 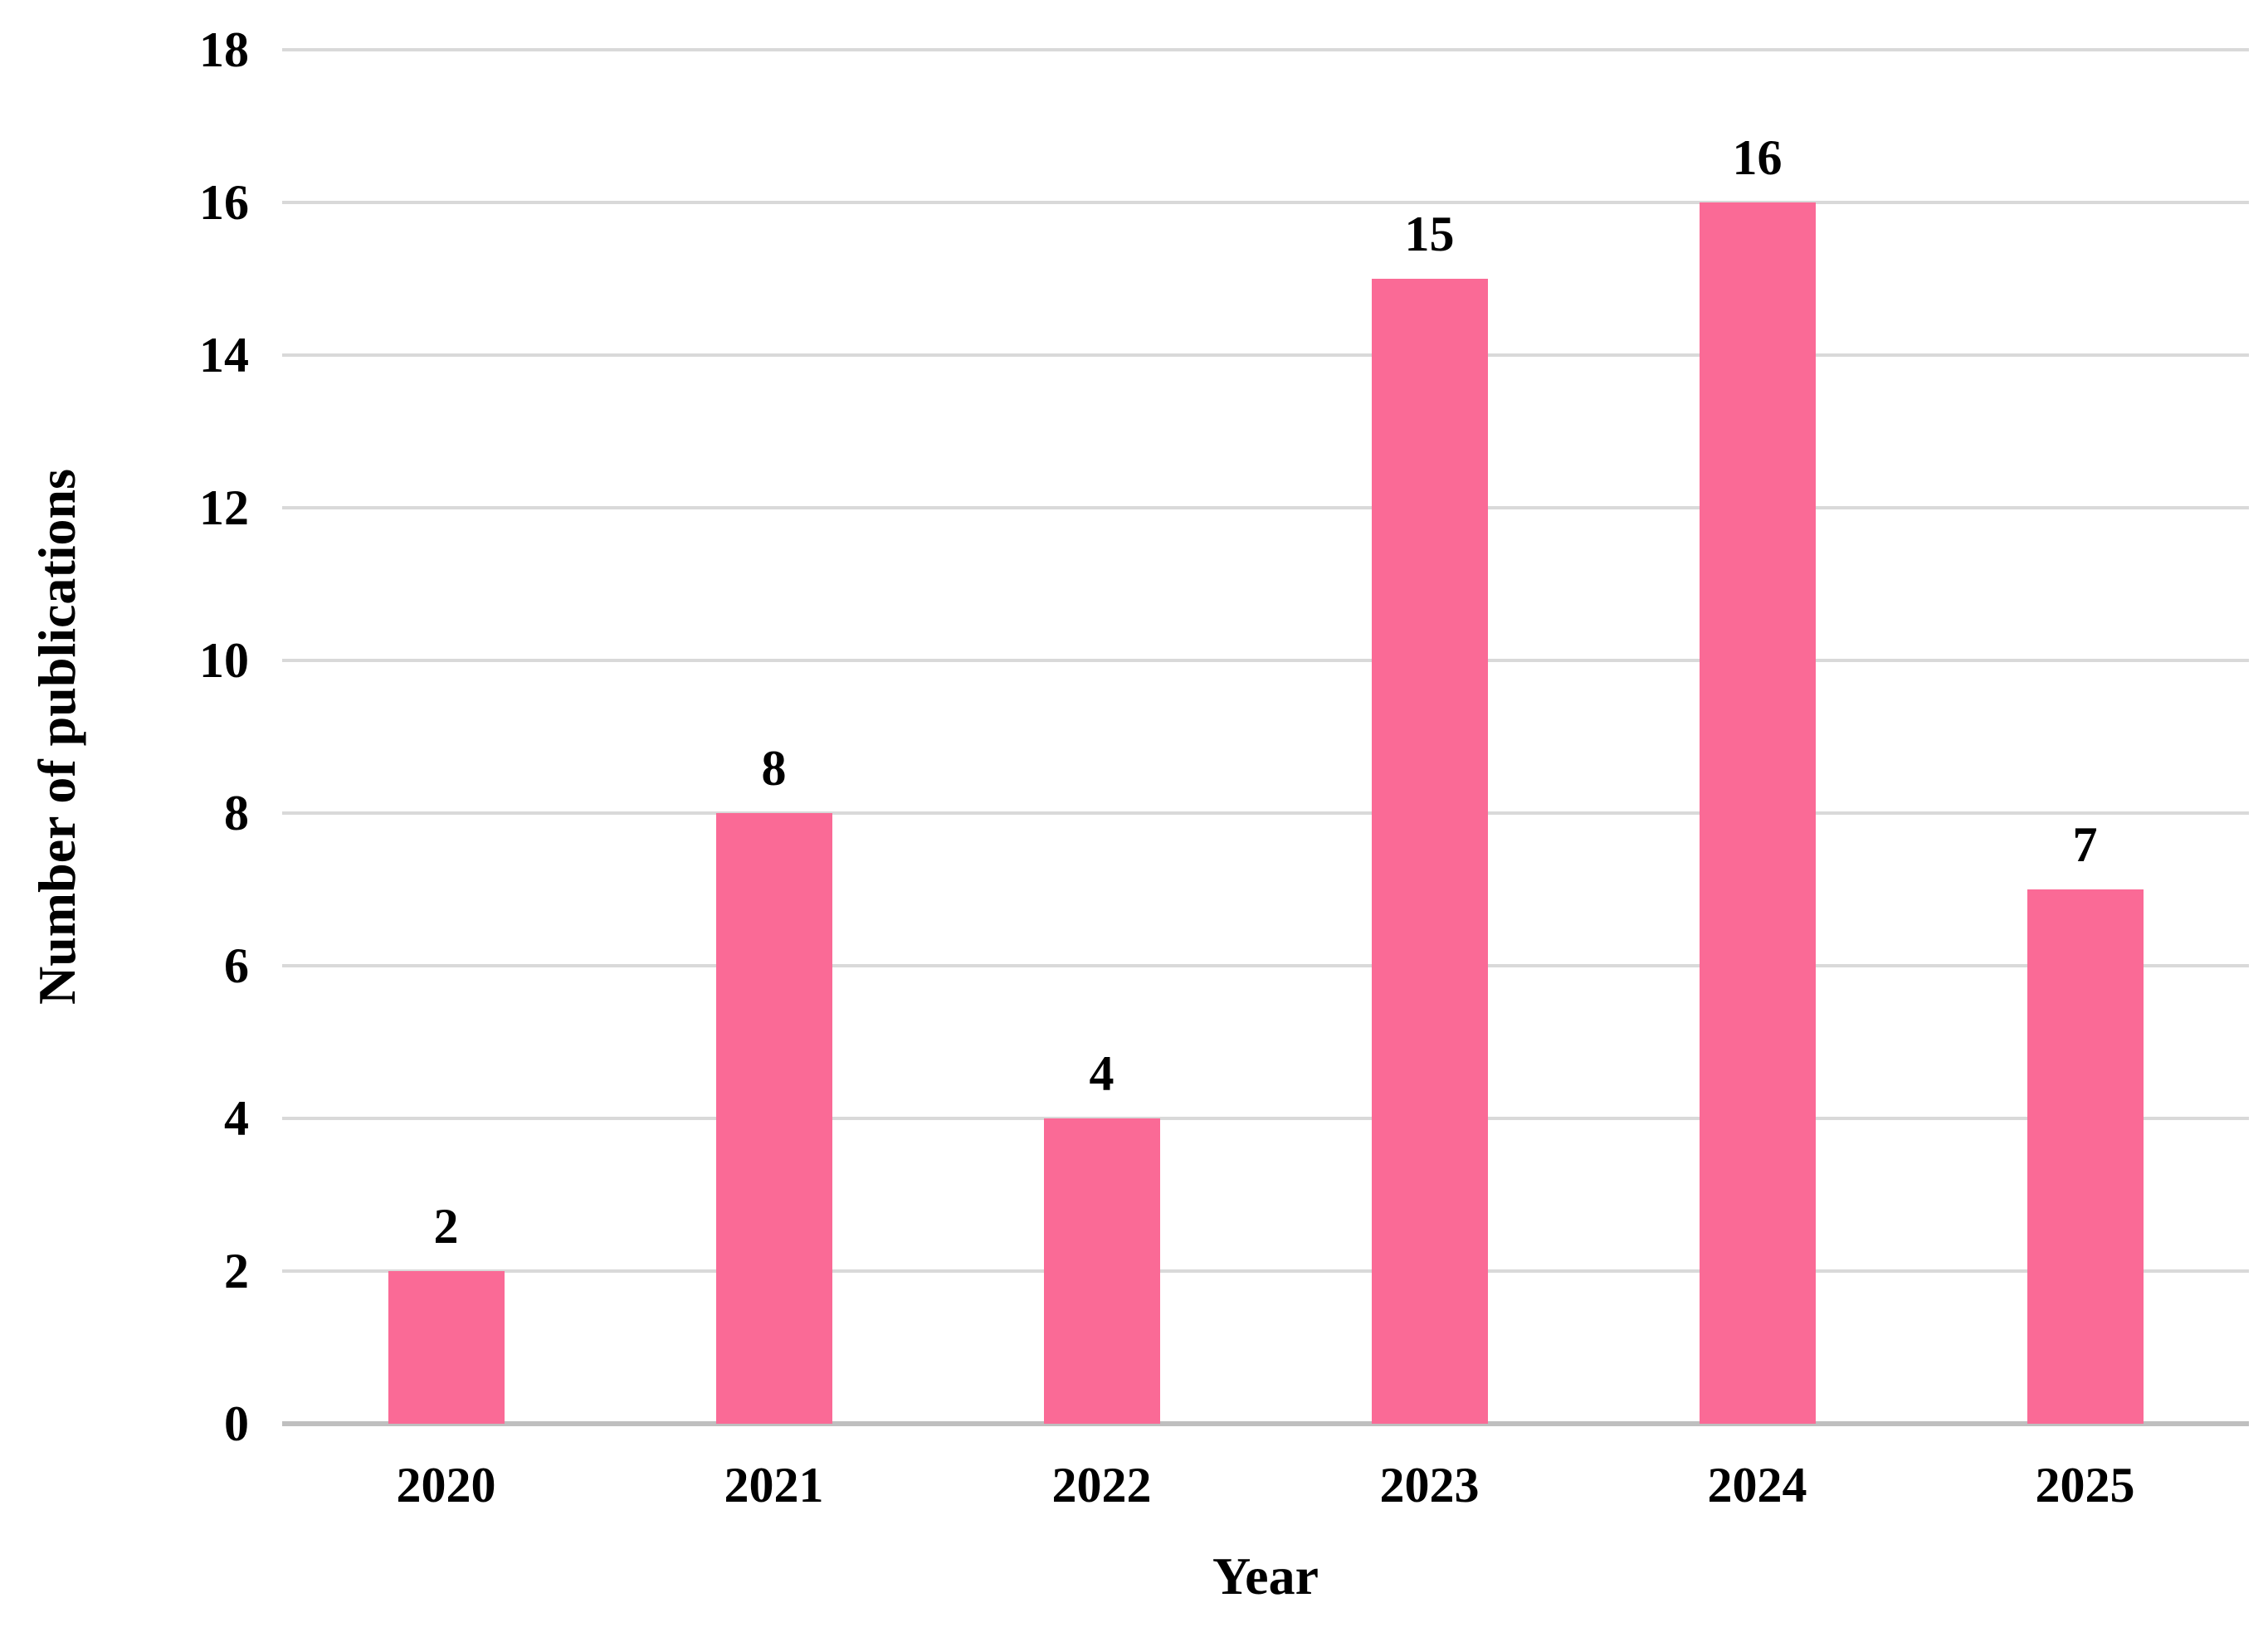 What do you see at coordinates (1101, 1236) in the screenshot?
I see `bar-2022: 4` at bounding box center [1101, 1236].